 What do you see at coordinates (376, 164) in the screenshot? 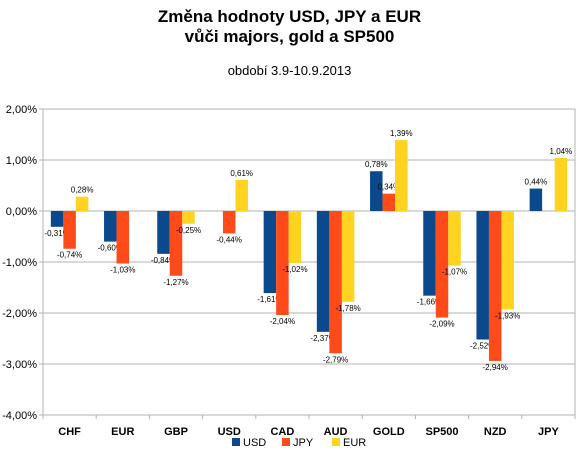
I see `data-label: 0,78%` at bounding box center [376, 164].